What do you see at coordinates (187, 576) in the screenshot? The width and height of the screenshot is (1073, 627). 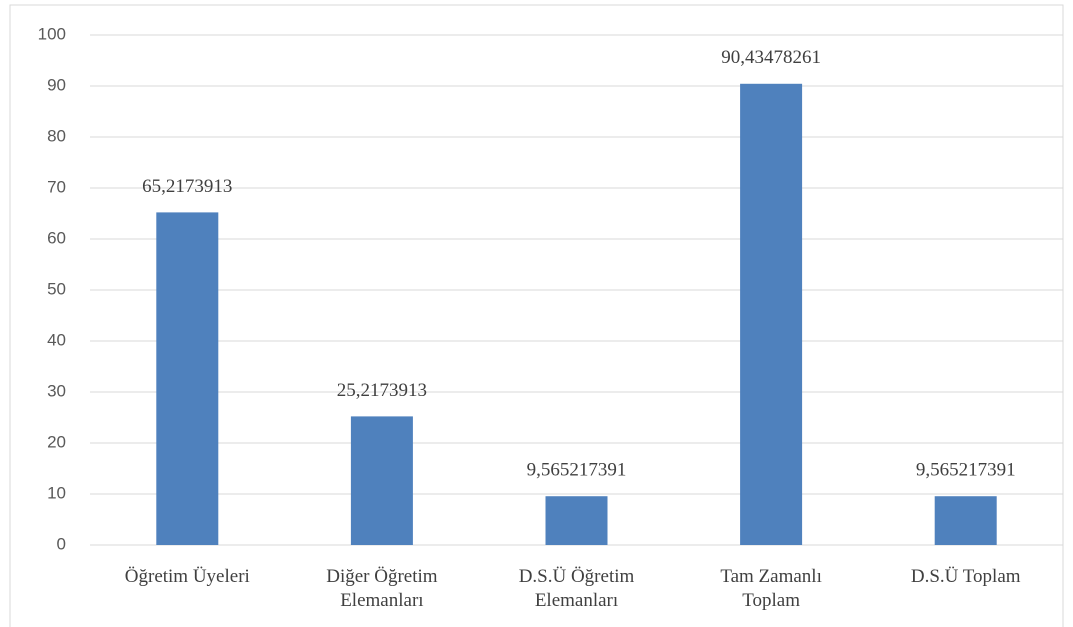 I see `x-tick-label: Öğretim Üyeleri` at bounding box center [187, 576].